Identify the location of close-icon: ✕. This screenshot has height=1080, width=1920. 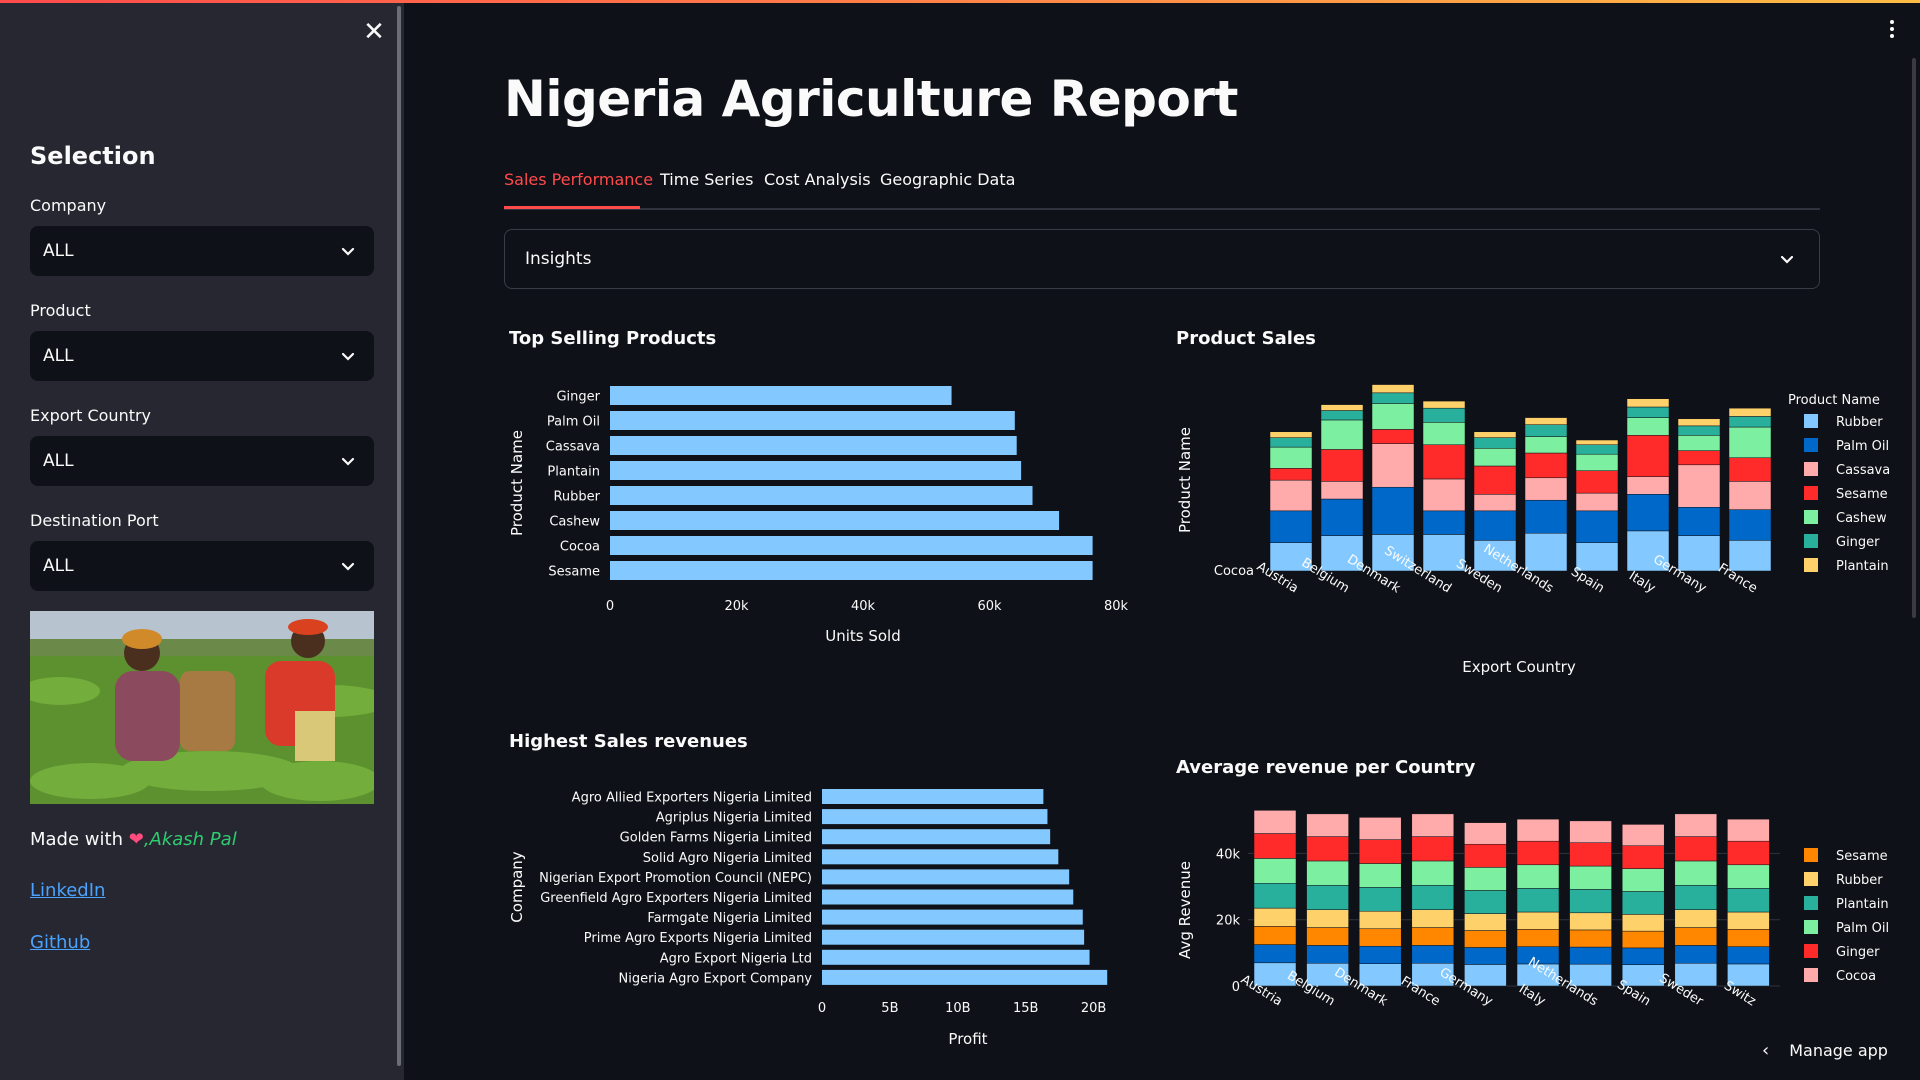
(374, 32).